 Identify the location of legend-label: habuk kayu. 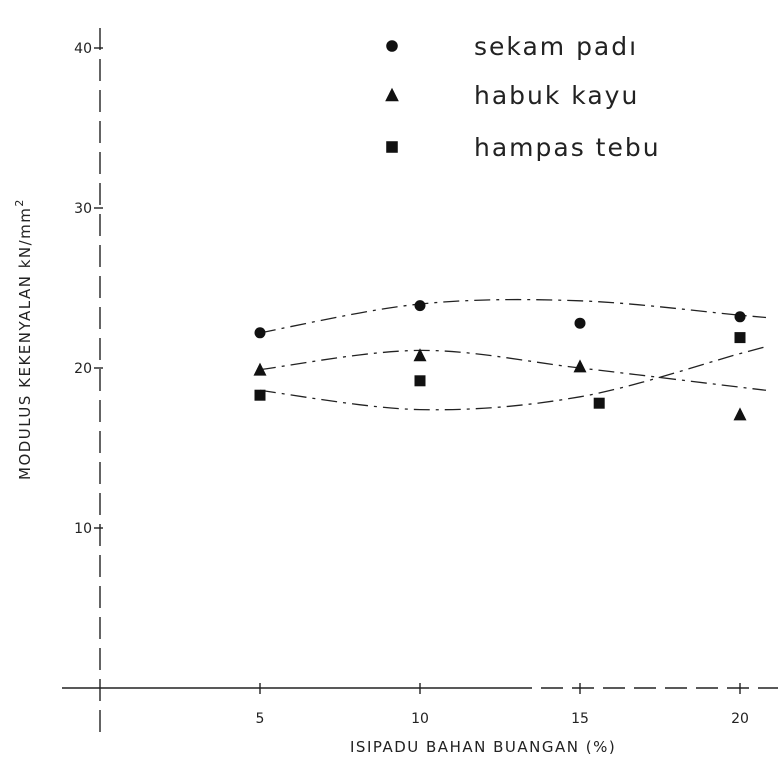
(556, 95).